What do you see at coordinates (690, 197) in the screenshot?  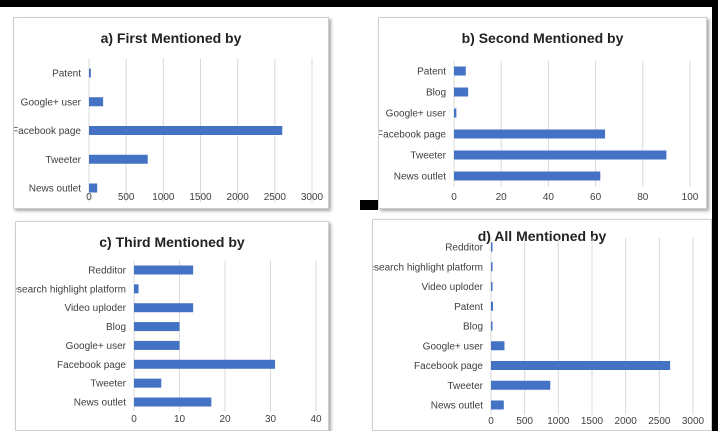 I see `x-tick-label: 100` at bounding box center [690, 197].